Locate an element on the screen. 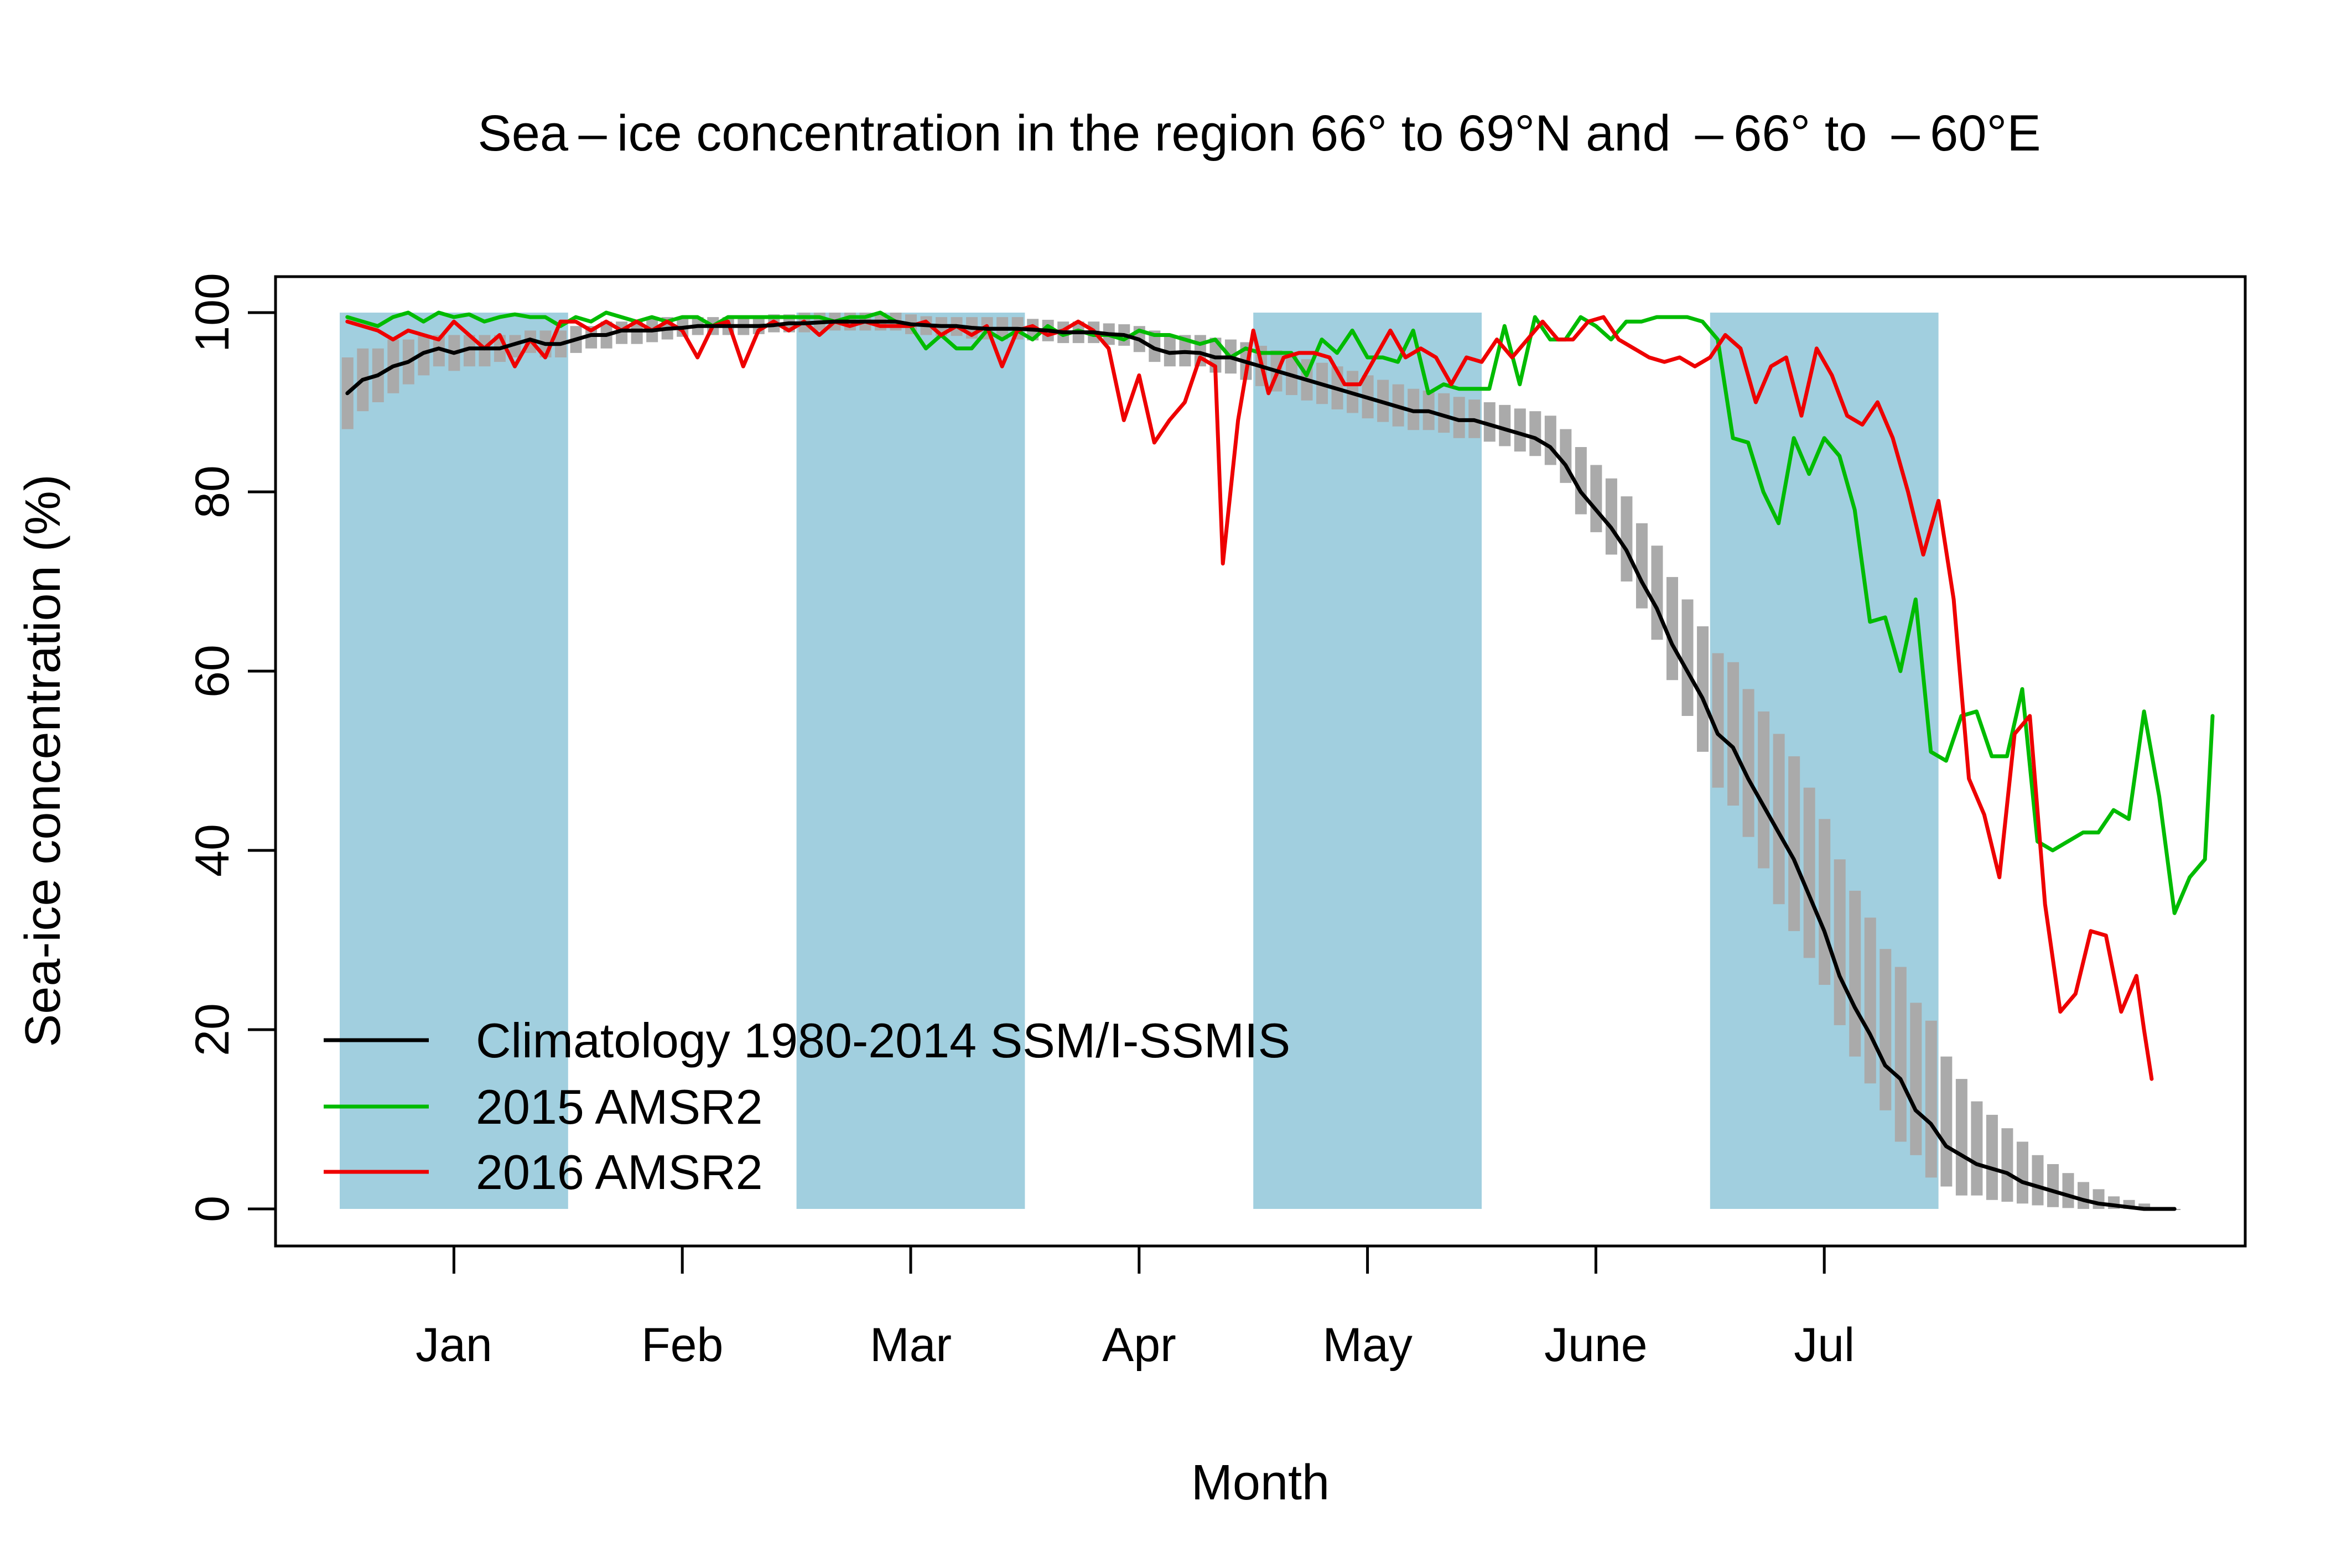 The image size is (2352, 1568). y-tick-label: 40 is located at coordinates (212, 850).